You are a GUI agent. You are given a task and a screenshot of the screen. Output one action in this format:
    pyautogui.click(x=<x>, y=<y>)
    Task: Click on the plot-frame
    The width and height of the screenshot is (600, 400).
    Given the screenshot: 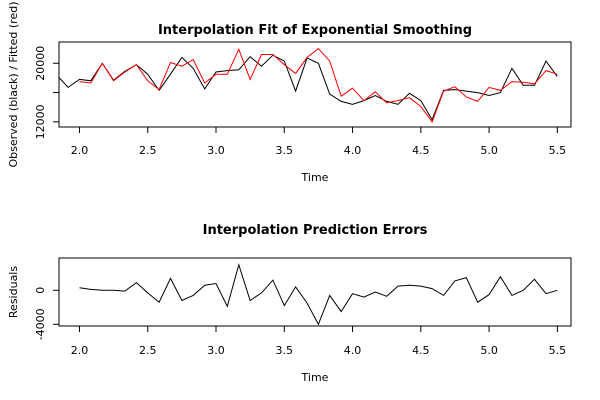 What is the action you would take?
    pyautogui.click(x=315, y=292)
    